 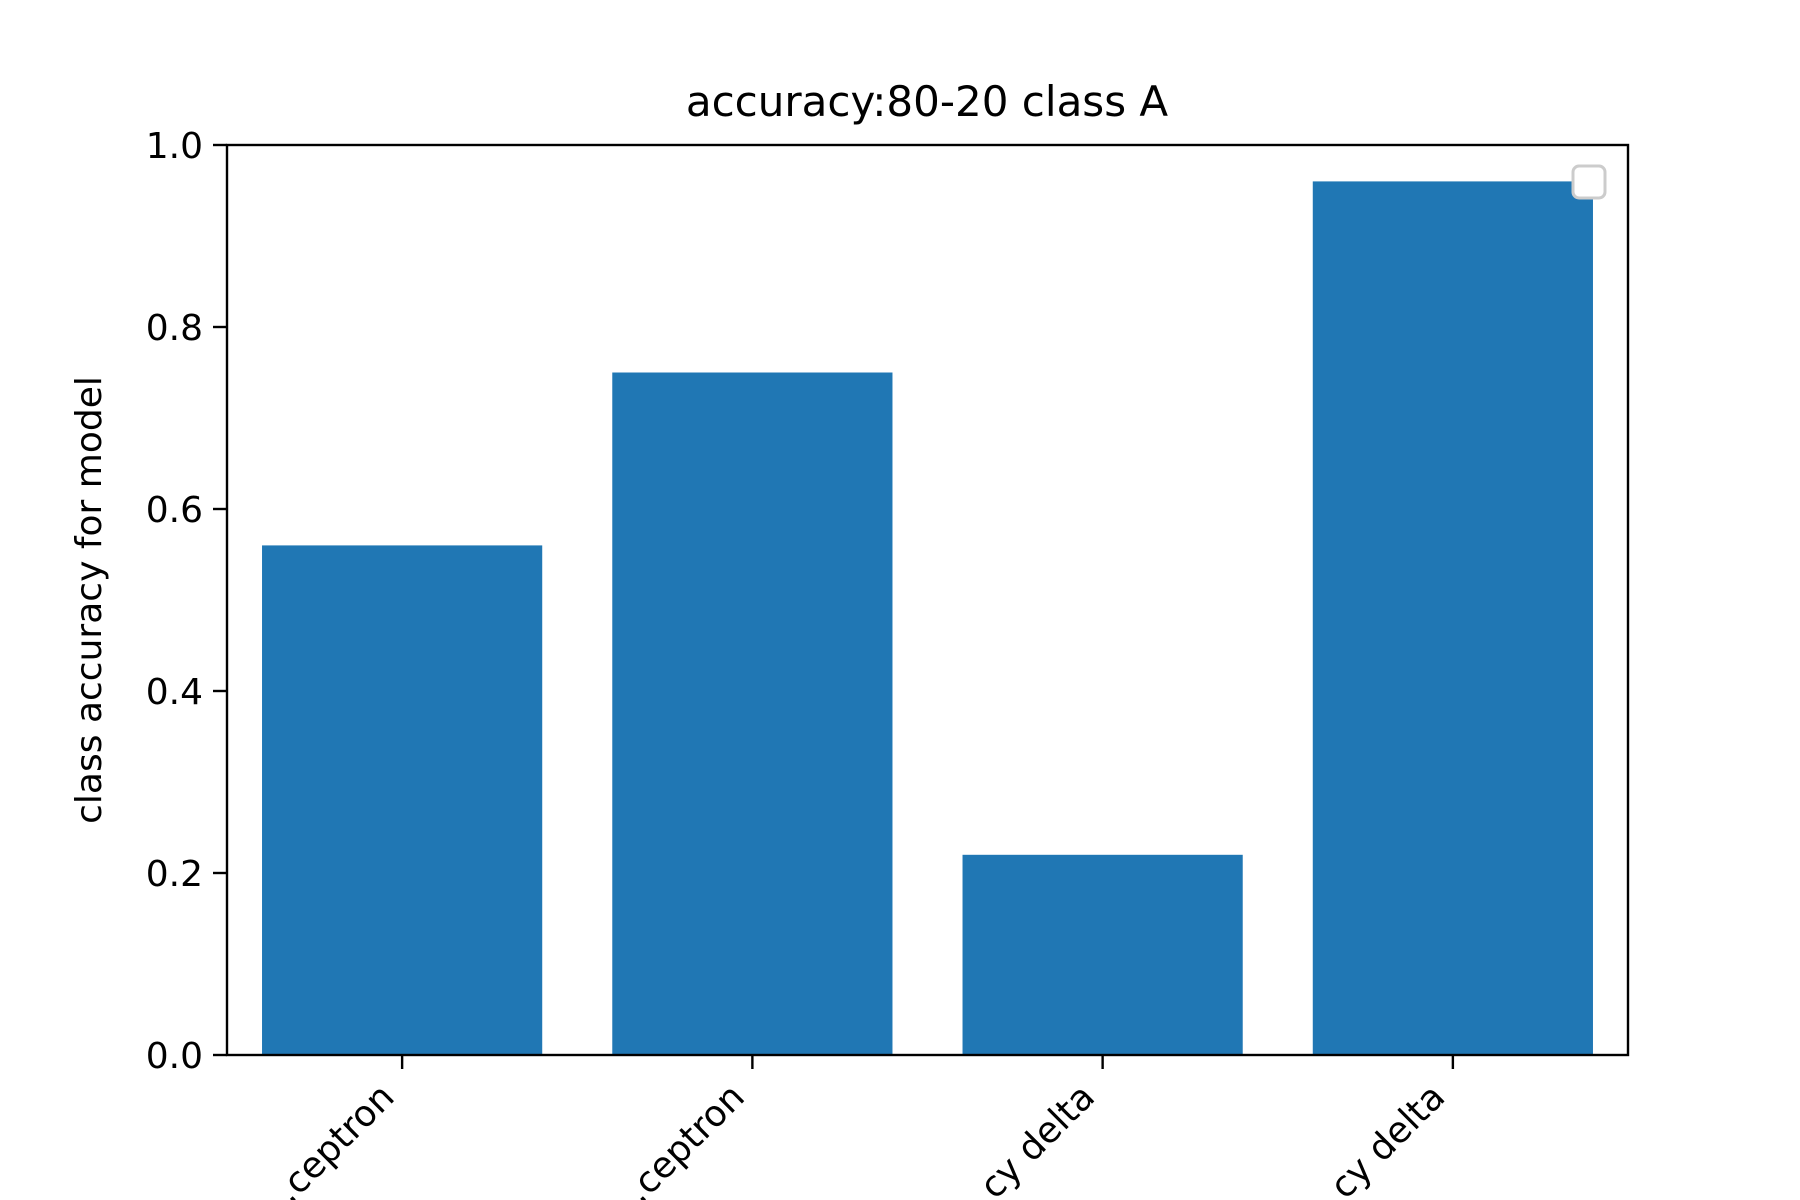 I want to click on legend-box, so click(x=1589, y=182).